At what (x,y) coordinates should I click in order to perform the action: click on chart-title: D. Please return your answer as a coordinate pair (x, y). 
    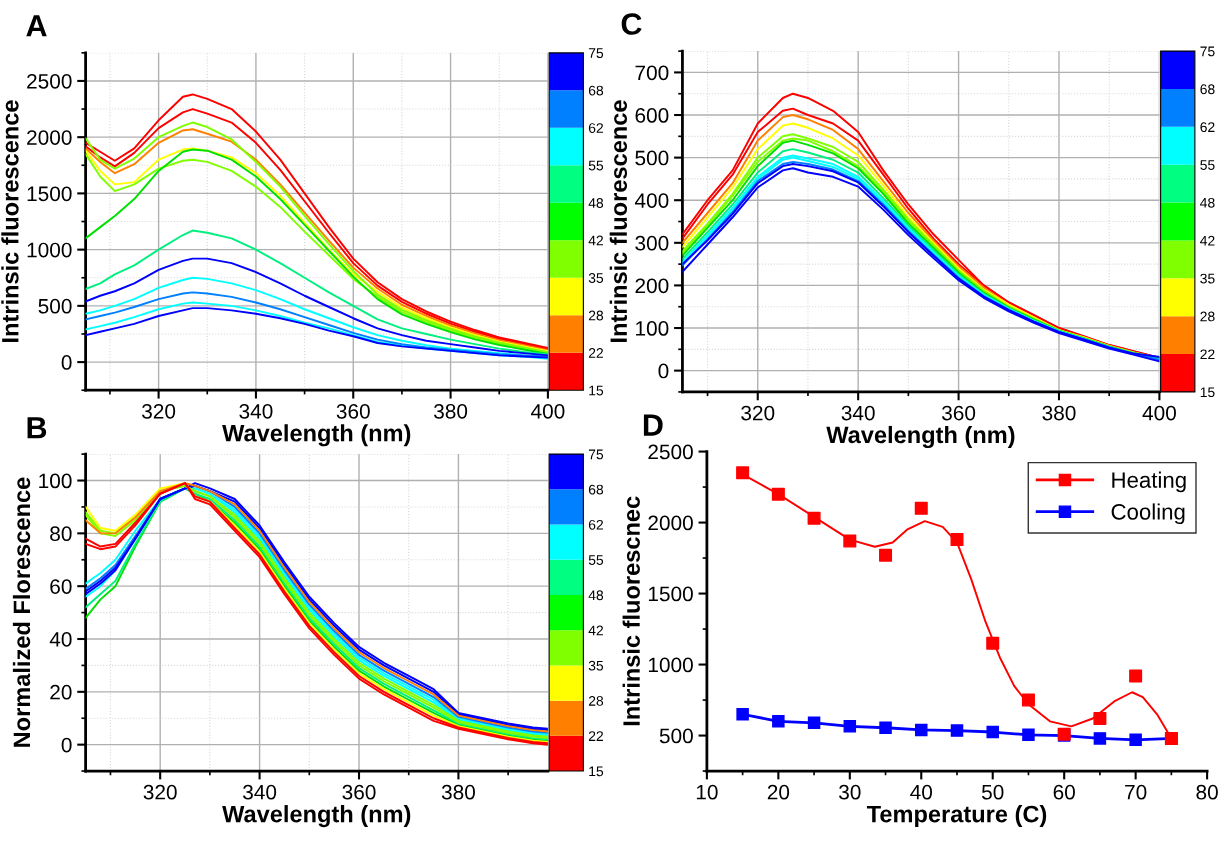
    Looking at the image, I should click on (653, 425).